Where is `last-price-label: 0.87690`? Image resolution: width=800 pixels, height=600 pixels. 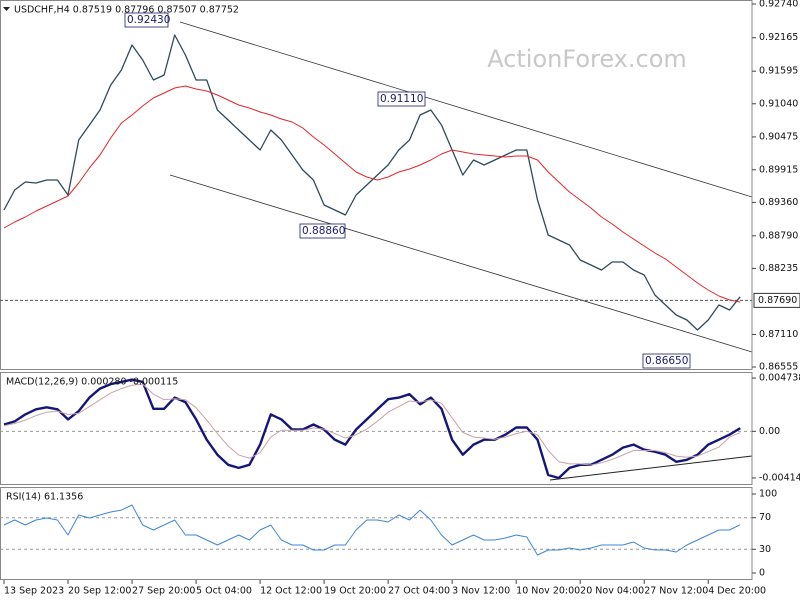
last-price-label: 0.87690 is located at coordinates (777, 300).